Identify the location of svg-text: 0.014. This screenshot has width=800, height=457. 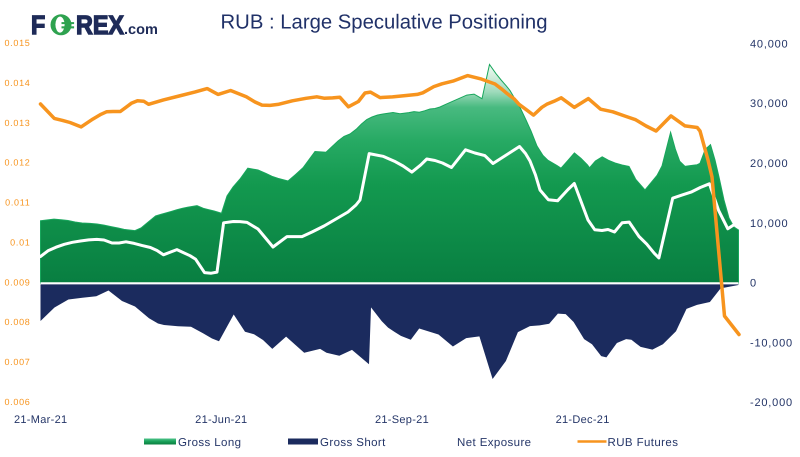
(17, 83).